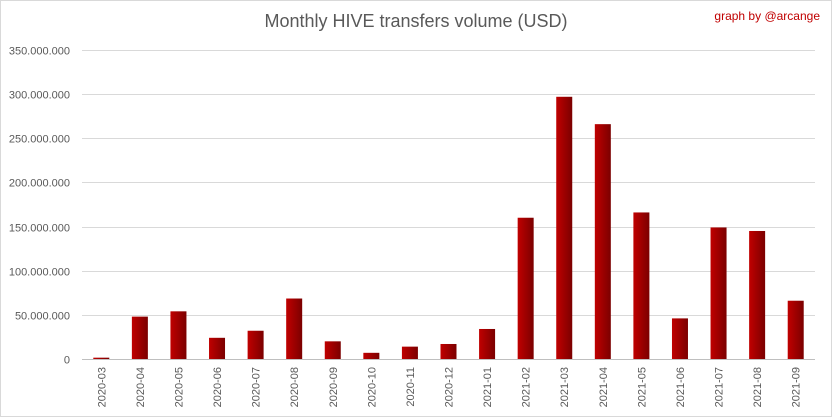 This screenshot has height=417, width=832. Describe the element at coordinates (488, 387) in the screenshot. I see `x-tick-label: 2021-01` at that location.